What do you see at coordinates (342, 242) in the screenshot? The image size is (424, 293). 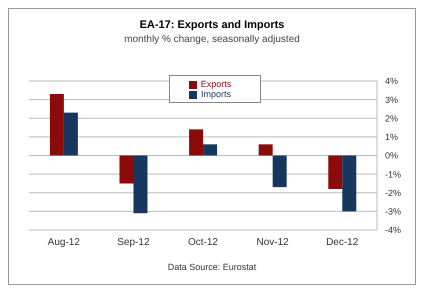 I see `x-tick-label: Dec-12` at bounding box center [342, 242].